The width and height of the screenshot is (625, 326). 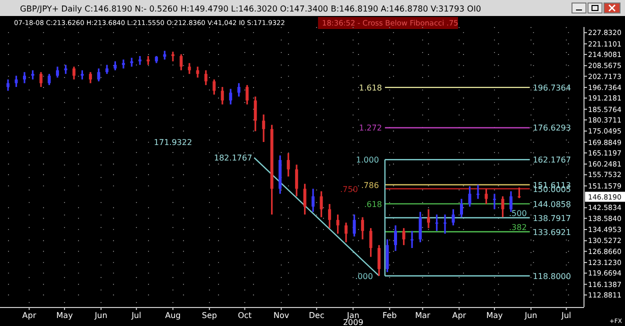 I want to click on annotation: 144.0858, so click(x=551, y=204).